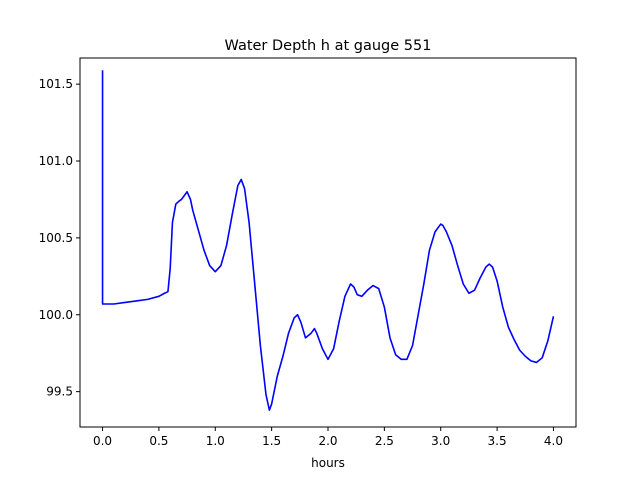 Image resolution: width=640 pixels, height=480 pixels. Describe the element at coordinates (440, 441) in the screenshot. I see `x-tick-label: 3.0` at that location.